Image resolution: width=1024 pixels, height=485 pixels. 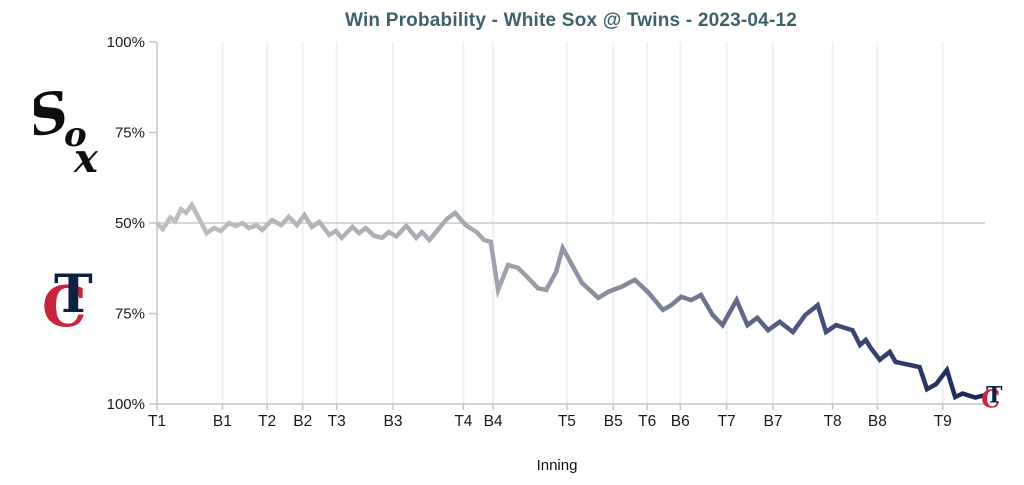 What do you see at coordinates (943, 421) in the screenshot?
I see `x-tick-label: T9` at bounding box center [943, 421].